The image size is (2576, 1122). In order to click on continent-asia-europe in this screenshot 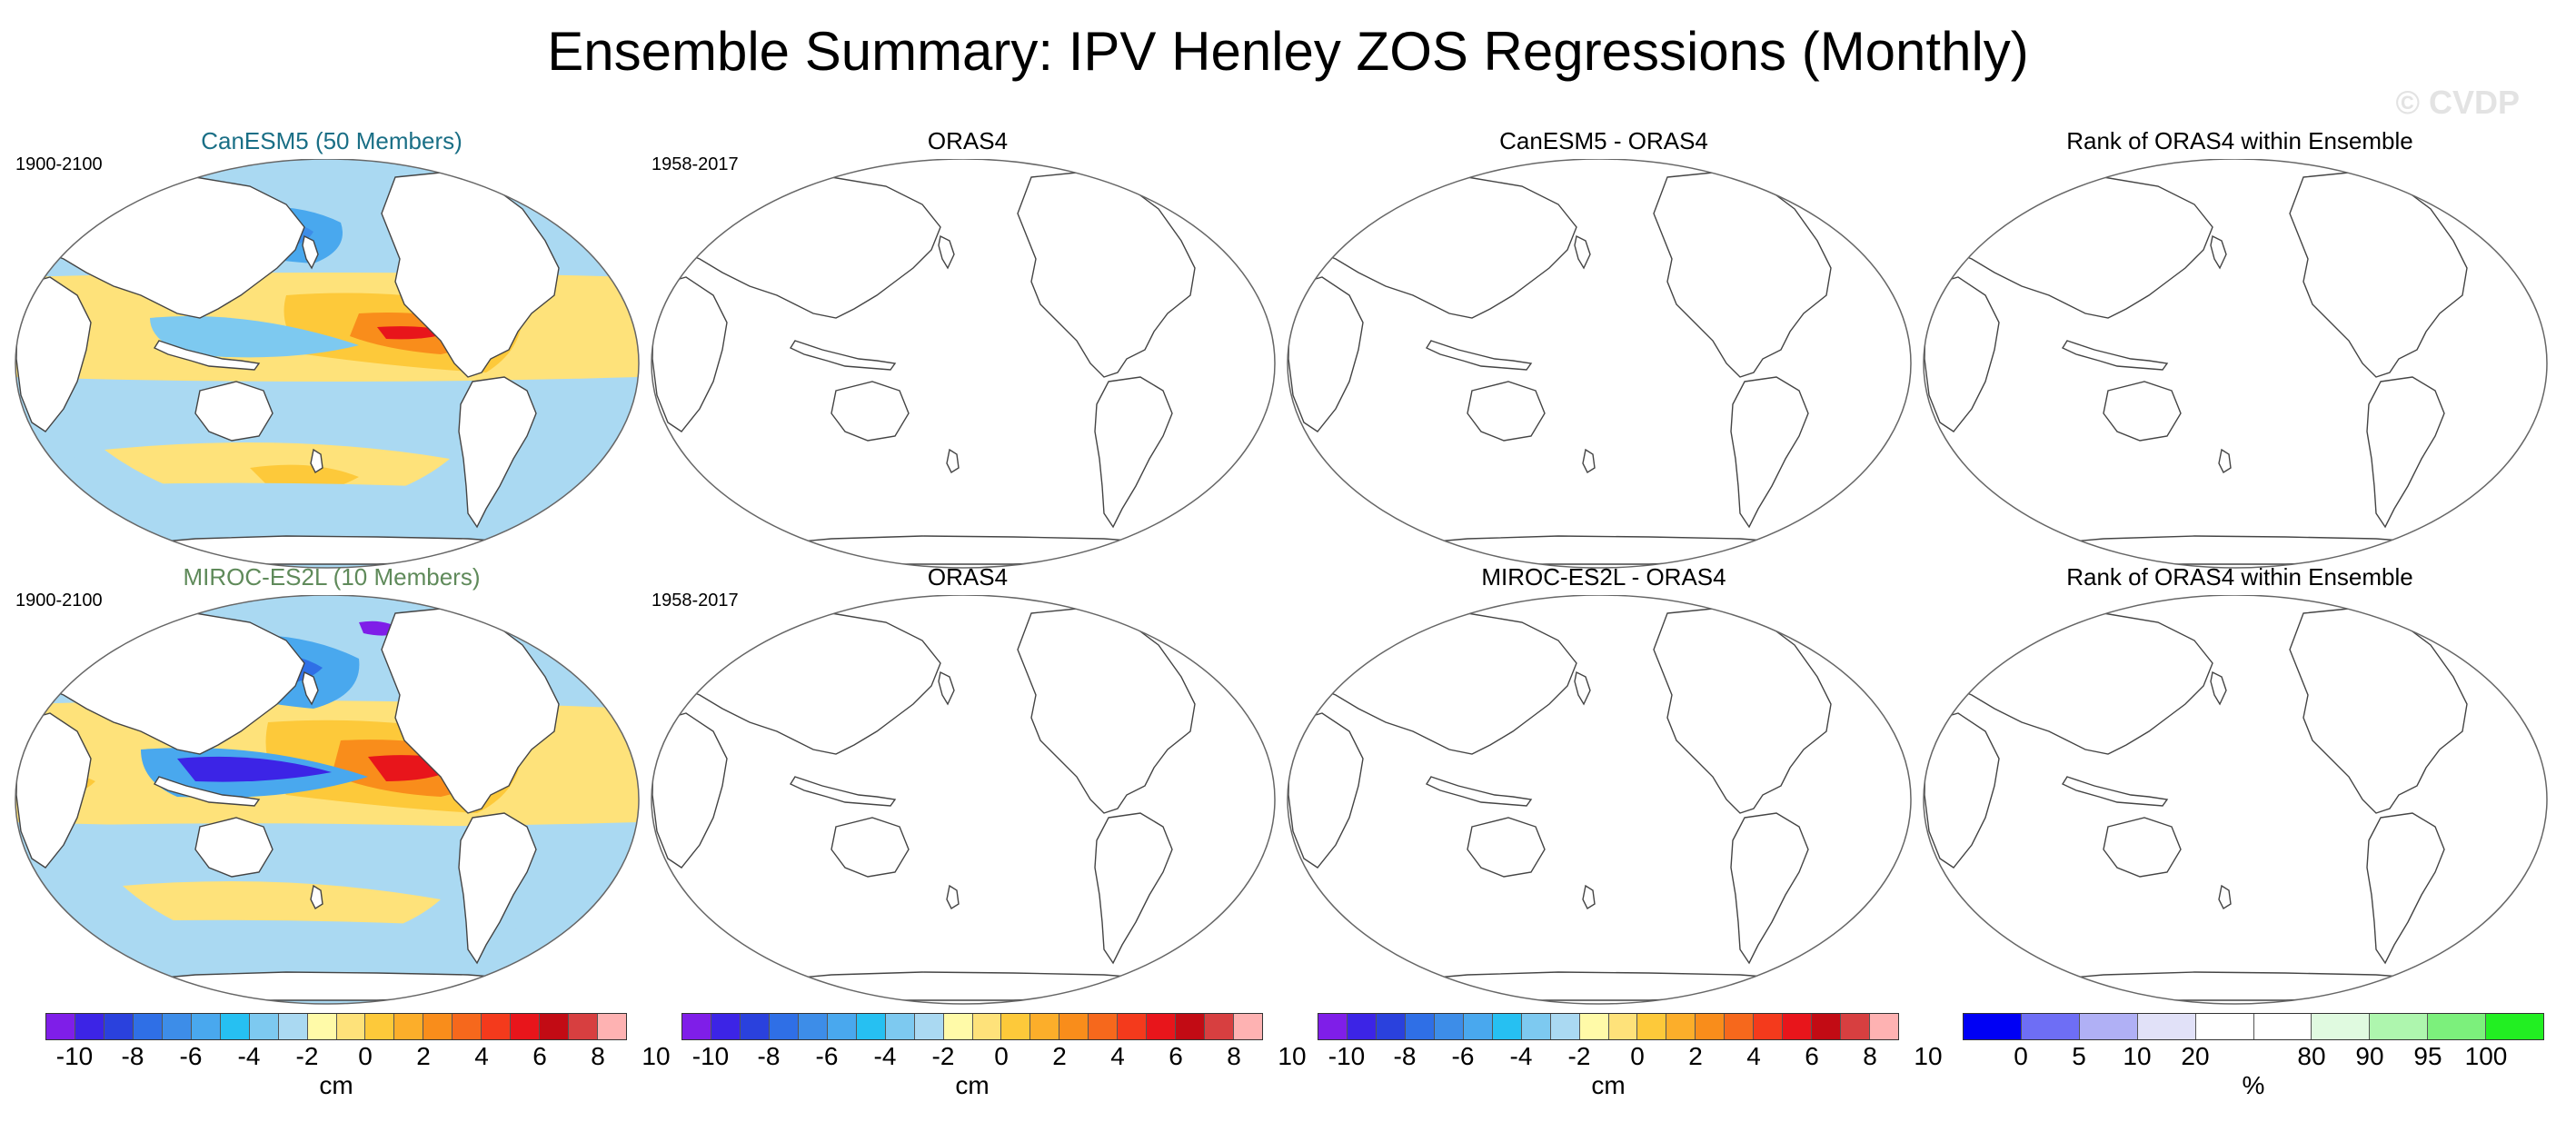, I will do `click(1433, 247)`.